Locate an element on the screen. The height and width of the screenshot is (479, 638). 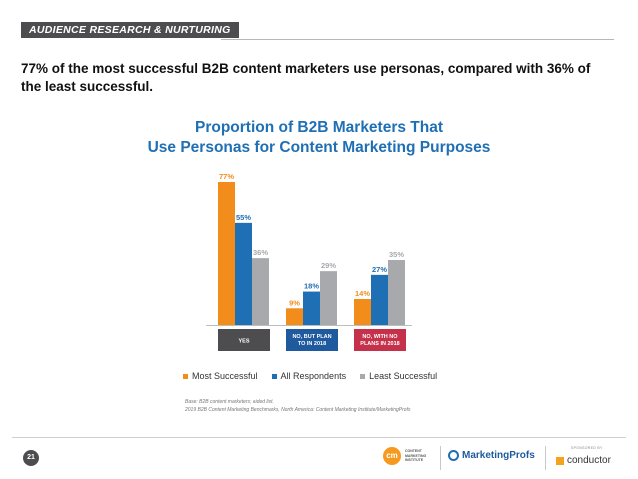
category-label-2: TO IN 2018 is located at coordinates (312, 344).